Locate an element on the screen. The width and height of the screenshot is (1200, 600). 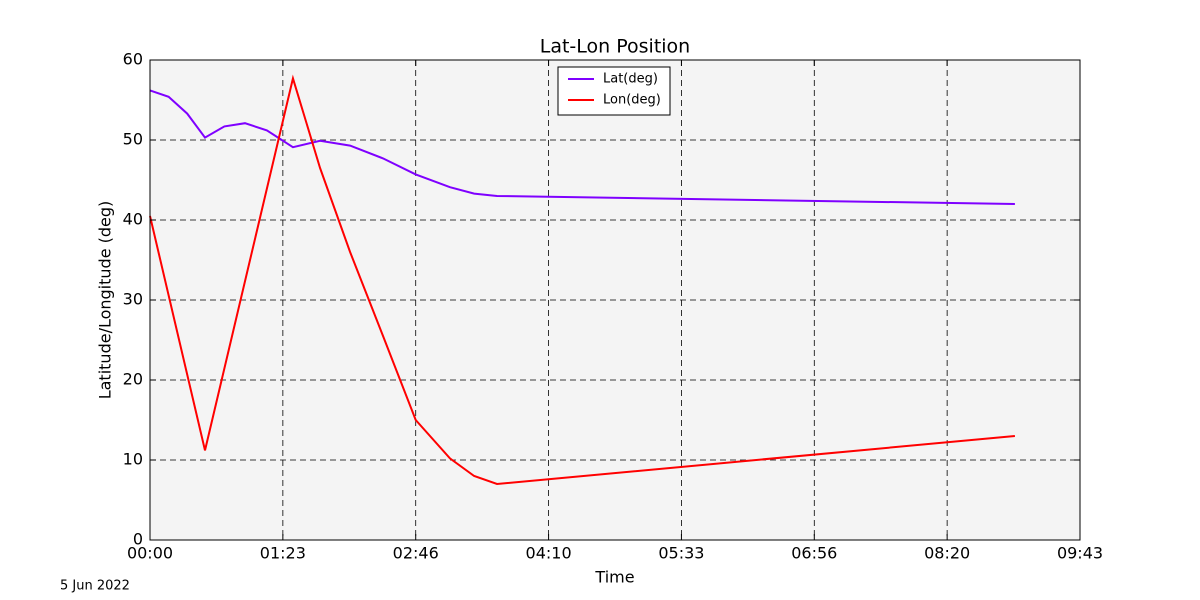
x-tick-label: 00:00 is located at coordinates (150, 553).